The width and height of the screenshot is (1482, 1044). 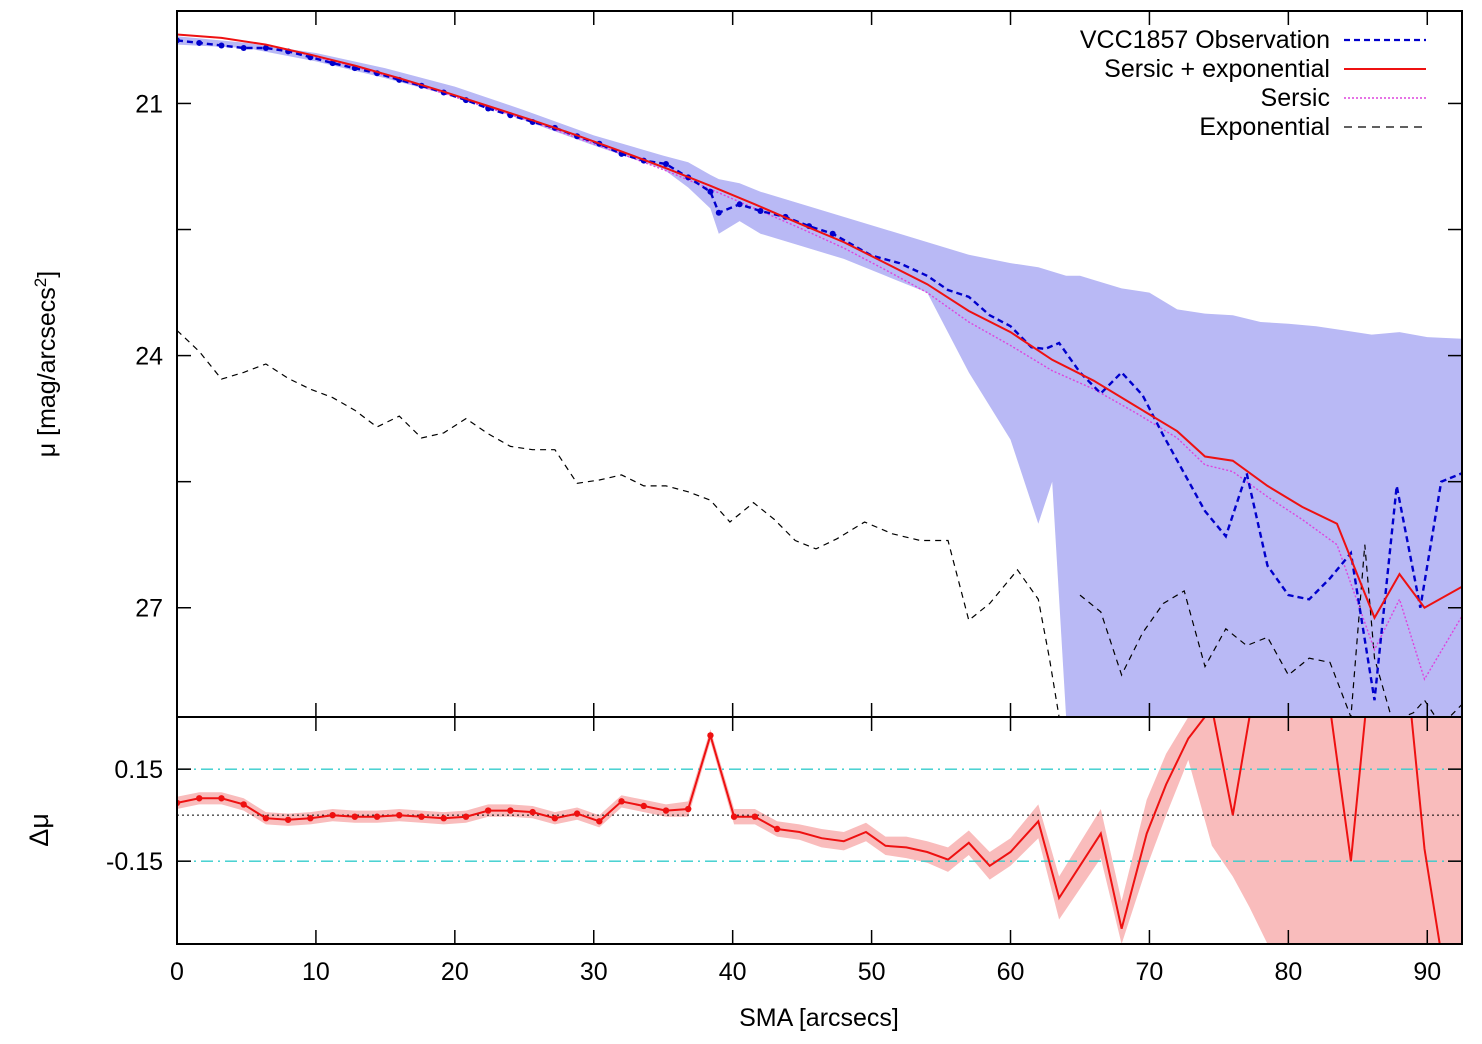 I want to click on x-tick-label: 0, so click(x=177, y=972).